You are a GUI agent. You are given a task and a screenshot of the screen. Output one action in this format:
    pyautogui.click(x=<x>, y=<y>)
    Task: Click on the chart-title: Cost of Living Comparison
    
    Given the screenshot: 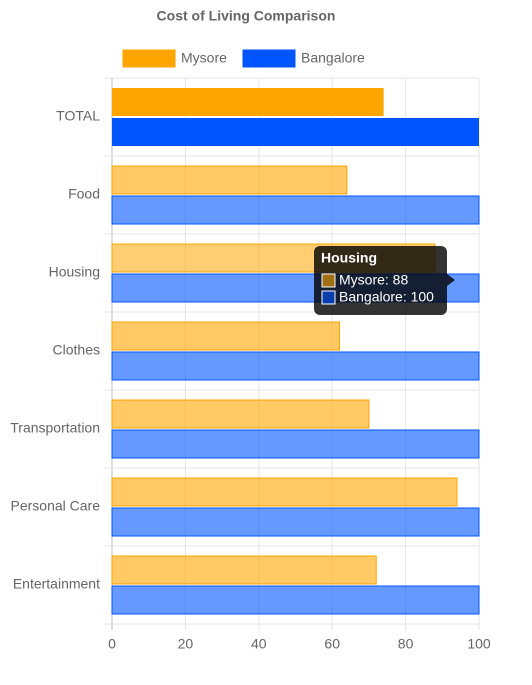 What is the action you would take?
    pyautogui.click(x=246, y=16)
    